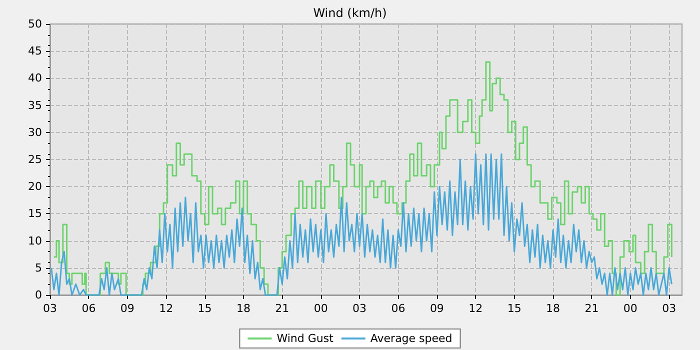 This screenshot has width=700, height=350. I want to click on y-tick-label: 25, so click(35, 159).